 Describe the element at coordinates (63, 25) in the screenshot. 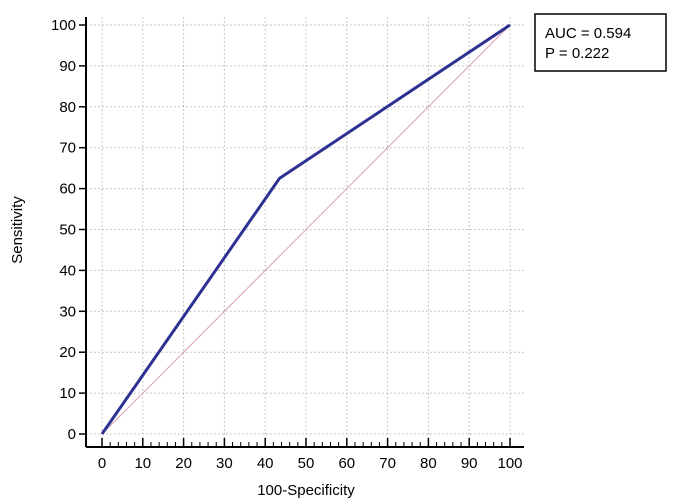

I see `y-tick-label: 100` at that location.